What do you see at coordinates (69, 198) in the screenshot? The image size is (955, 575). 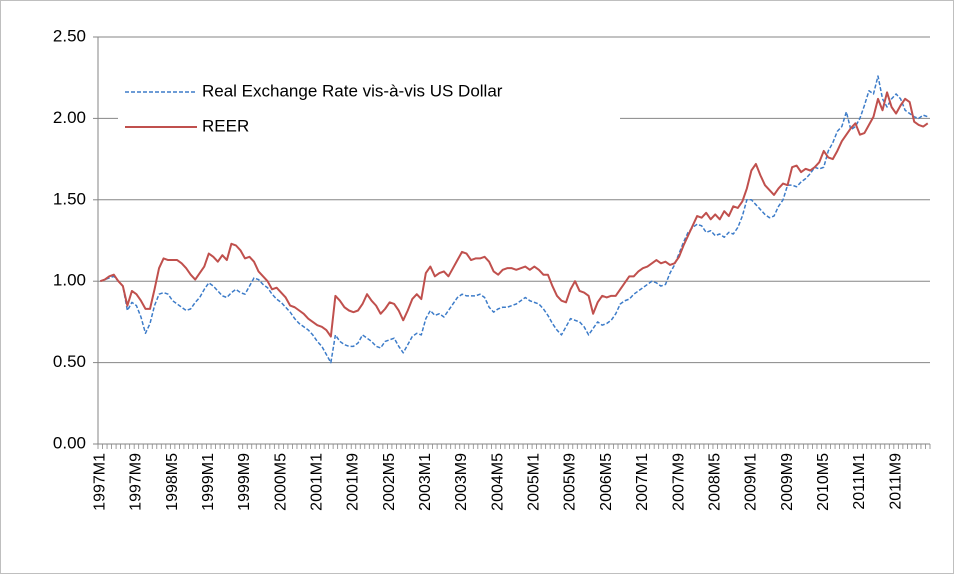 I see `y-tick-label: 1.50` at bounding box center [69, 198].